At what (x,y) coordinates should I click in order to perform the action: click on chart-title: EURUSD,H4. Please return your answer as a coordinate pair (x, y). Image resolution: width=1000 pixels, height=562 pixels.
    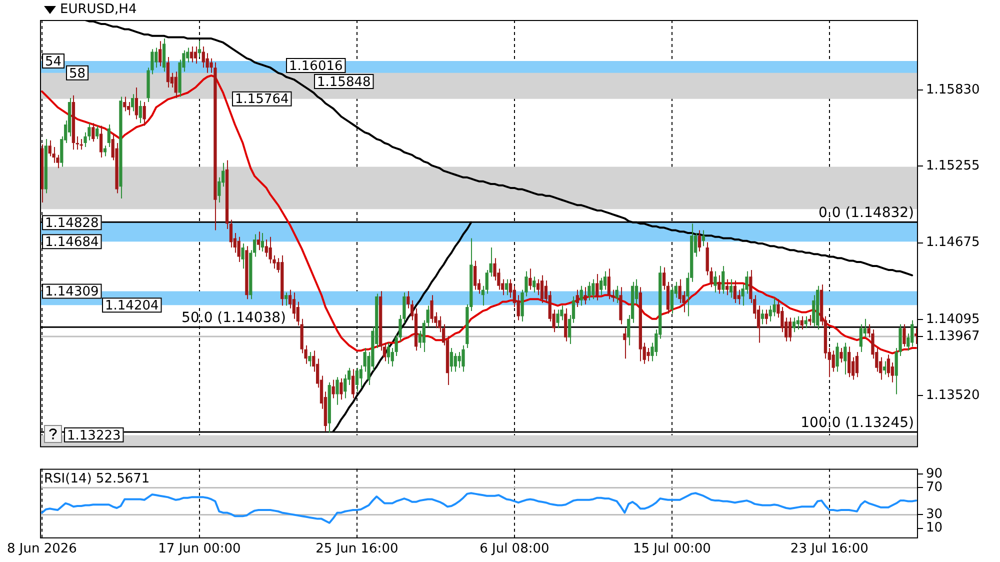
    Looking at the image, I should click on (98, 9).